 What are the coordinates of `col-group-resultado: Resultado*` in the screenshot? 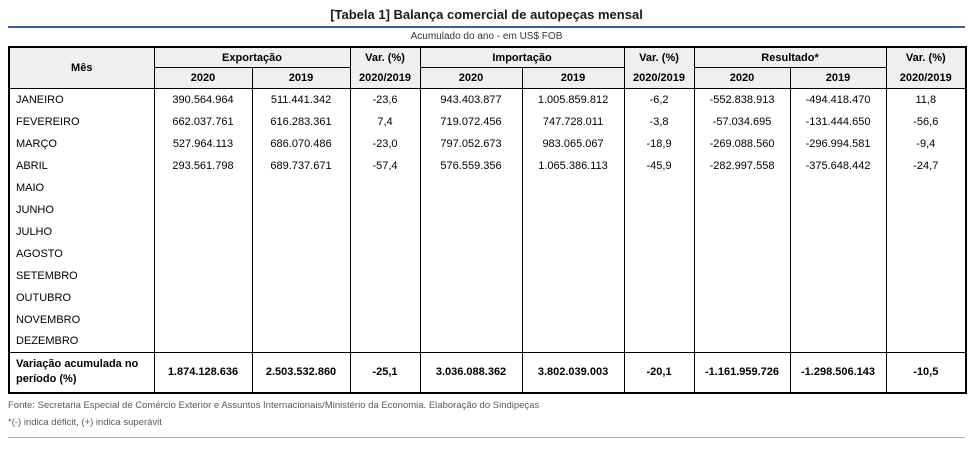 It's located at (790, 57).